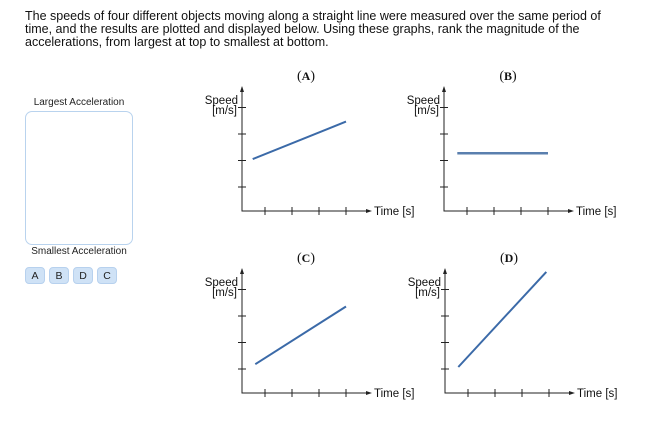 This screenshot has width=646, height=423. Describe the element at coordinates (79, 251) in the screenshot. I see `smallest-acceleration-label: Smallest Acceleration` at that location.